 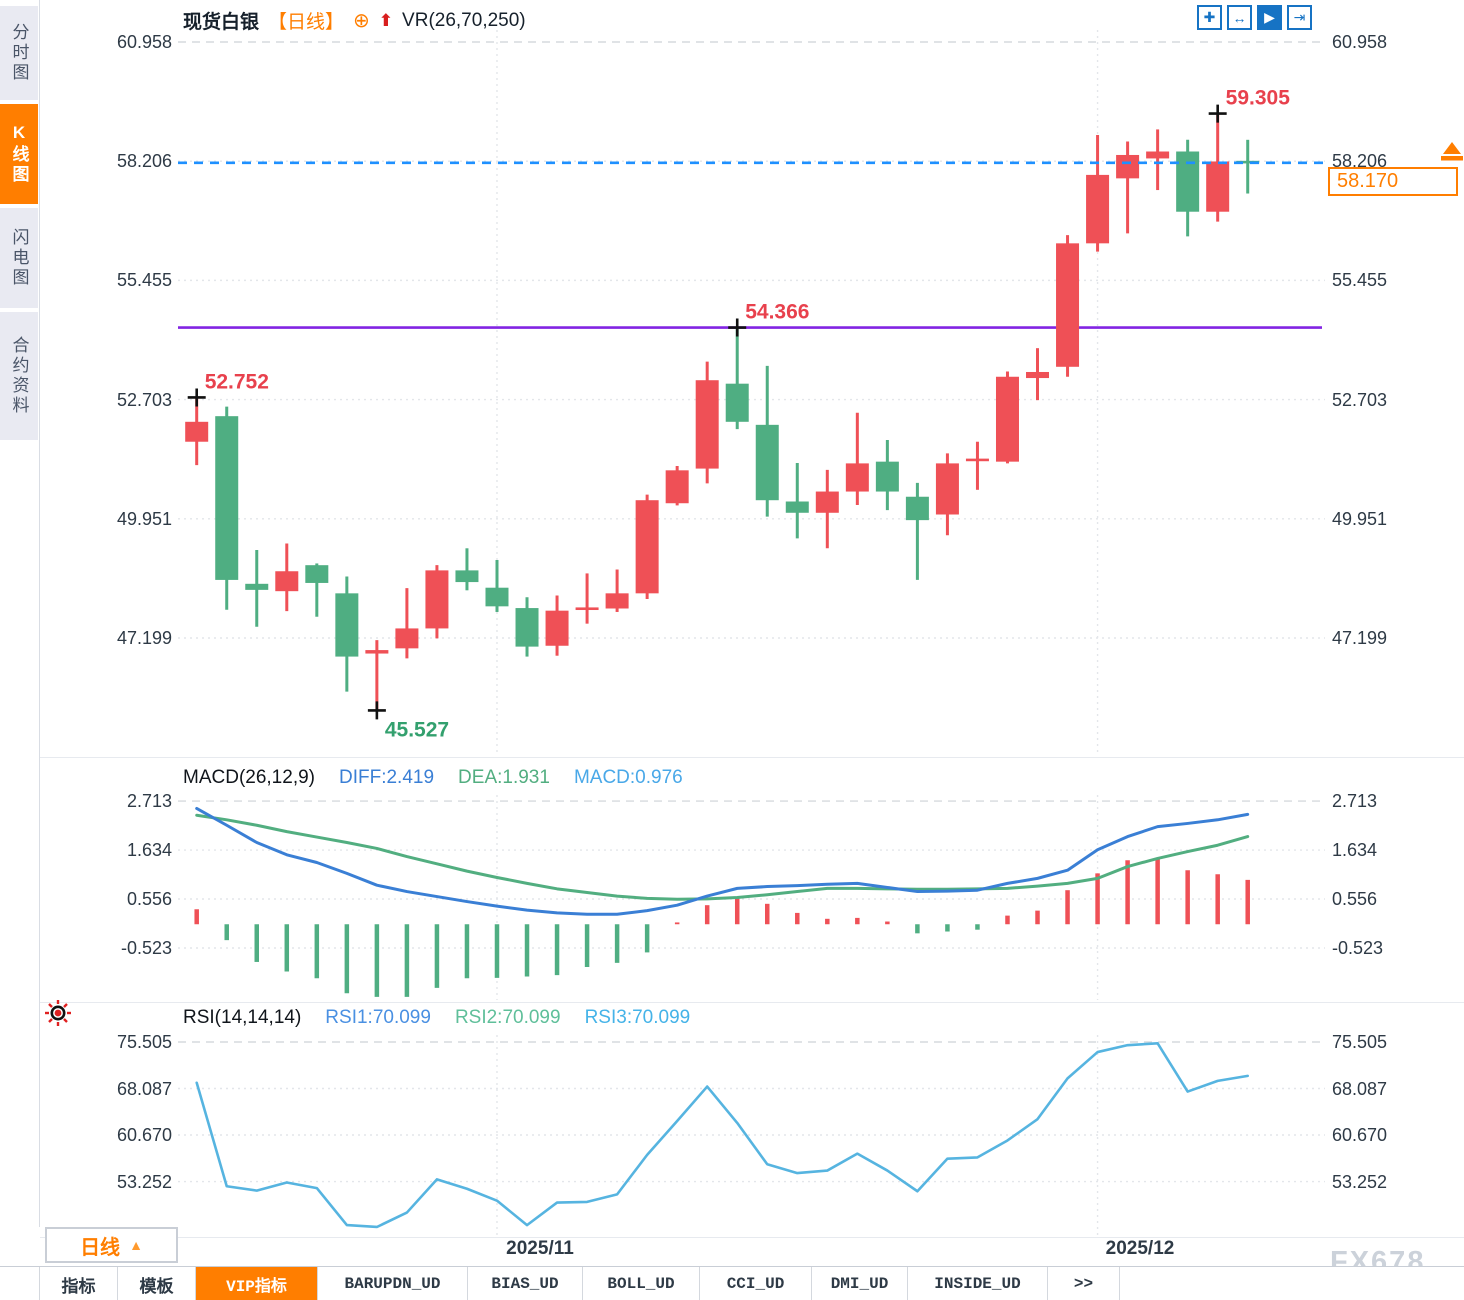 What do you see at coordinates (19, 376) in the screenshot?
I see `sidebar-item-4: 合约资料` at bounding box center [19, 376].